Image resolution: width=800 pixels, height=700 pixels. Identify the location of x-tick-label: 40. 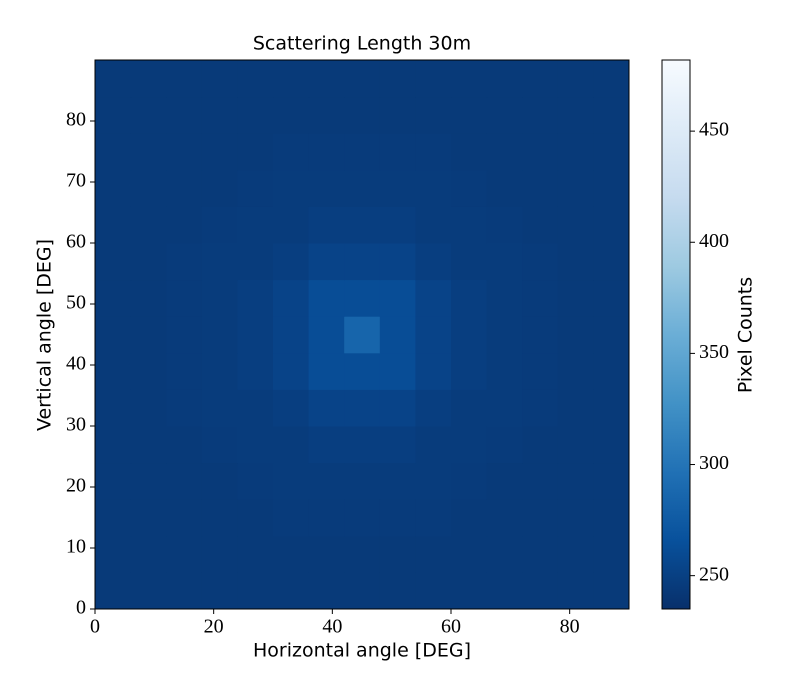
(332, 627).